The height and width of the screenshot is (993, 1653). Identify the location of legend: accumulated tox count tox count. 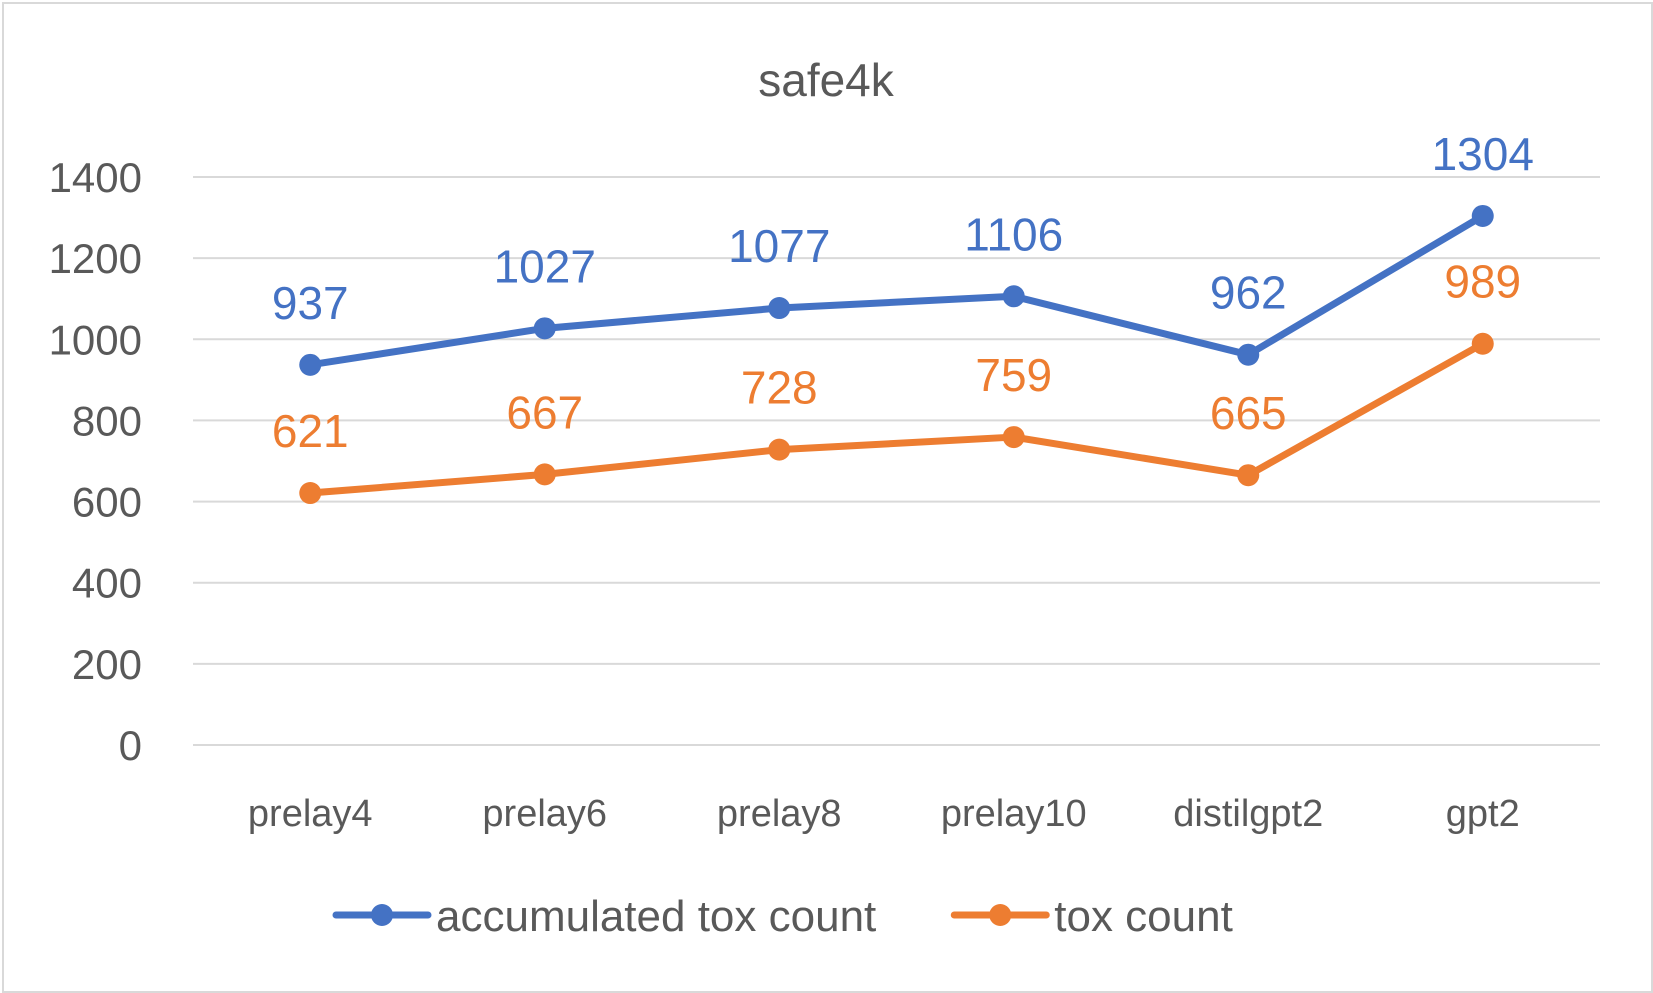
(782, 916).